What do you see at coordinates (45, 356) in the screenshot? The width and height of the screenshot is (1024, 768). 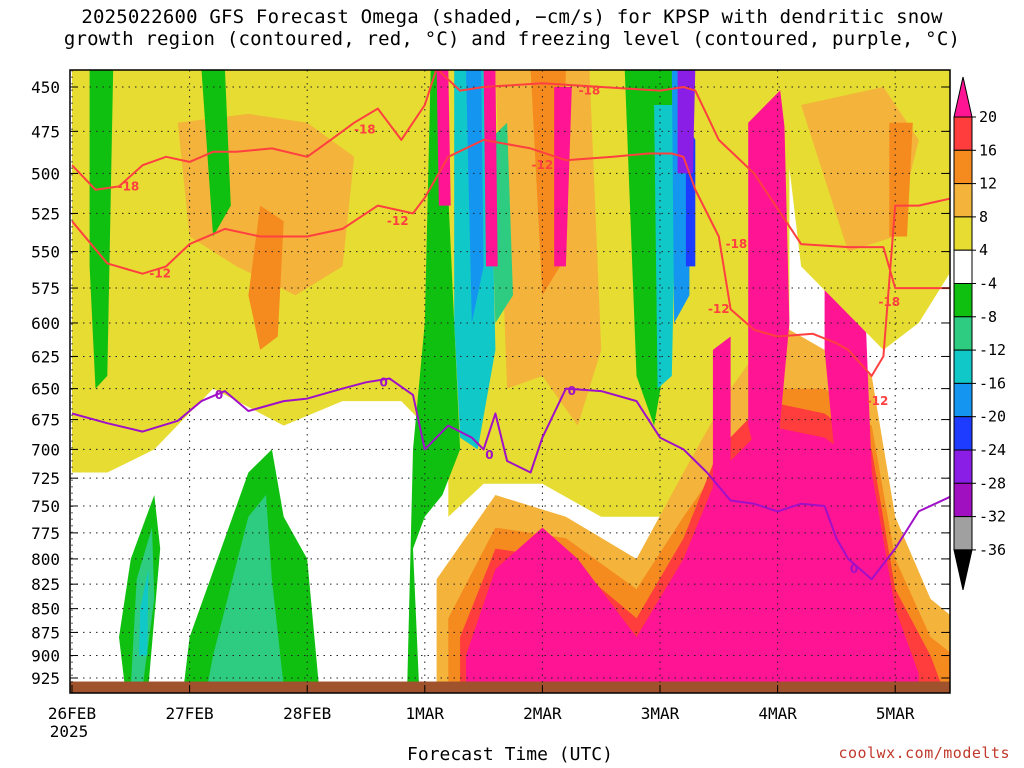 I see `y-tick-label: 625` at bounding box center [45, 356].